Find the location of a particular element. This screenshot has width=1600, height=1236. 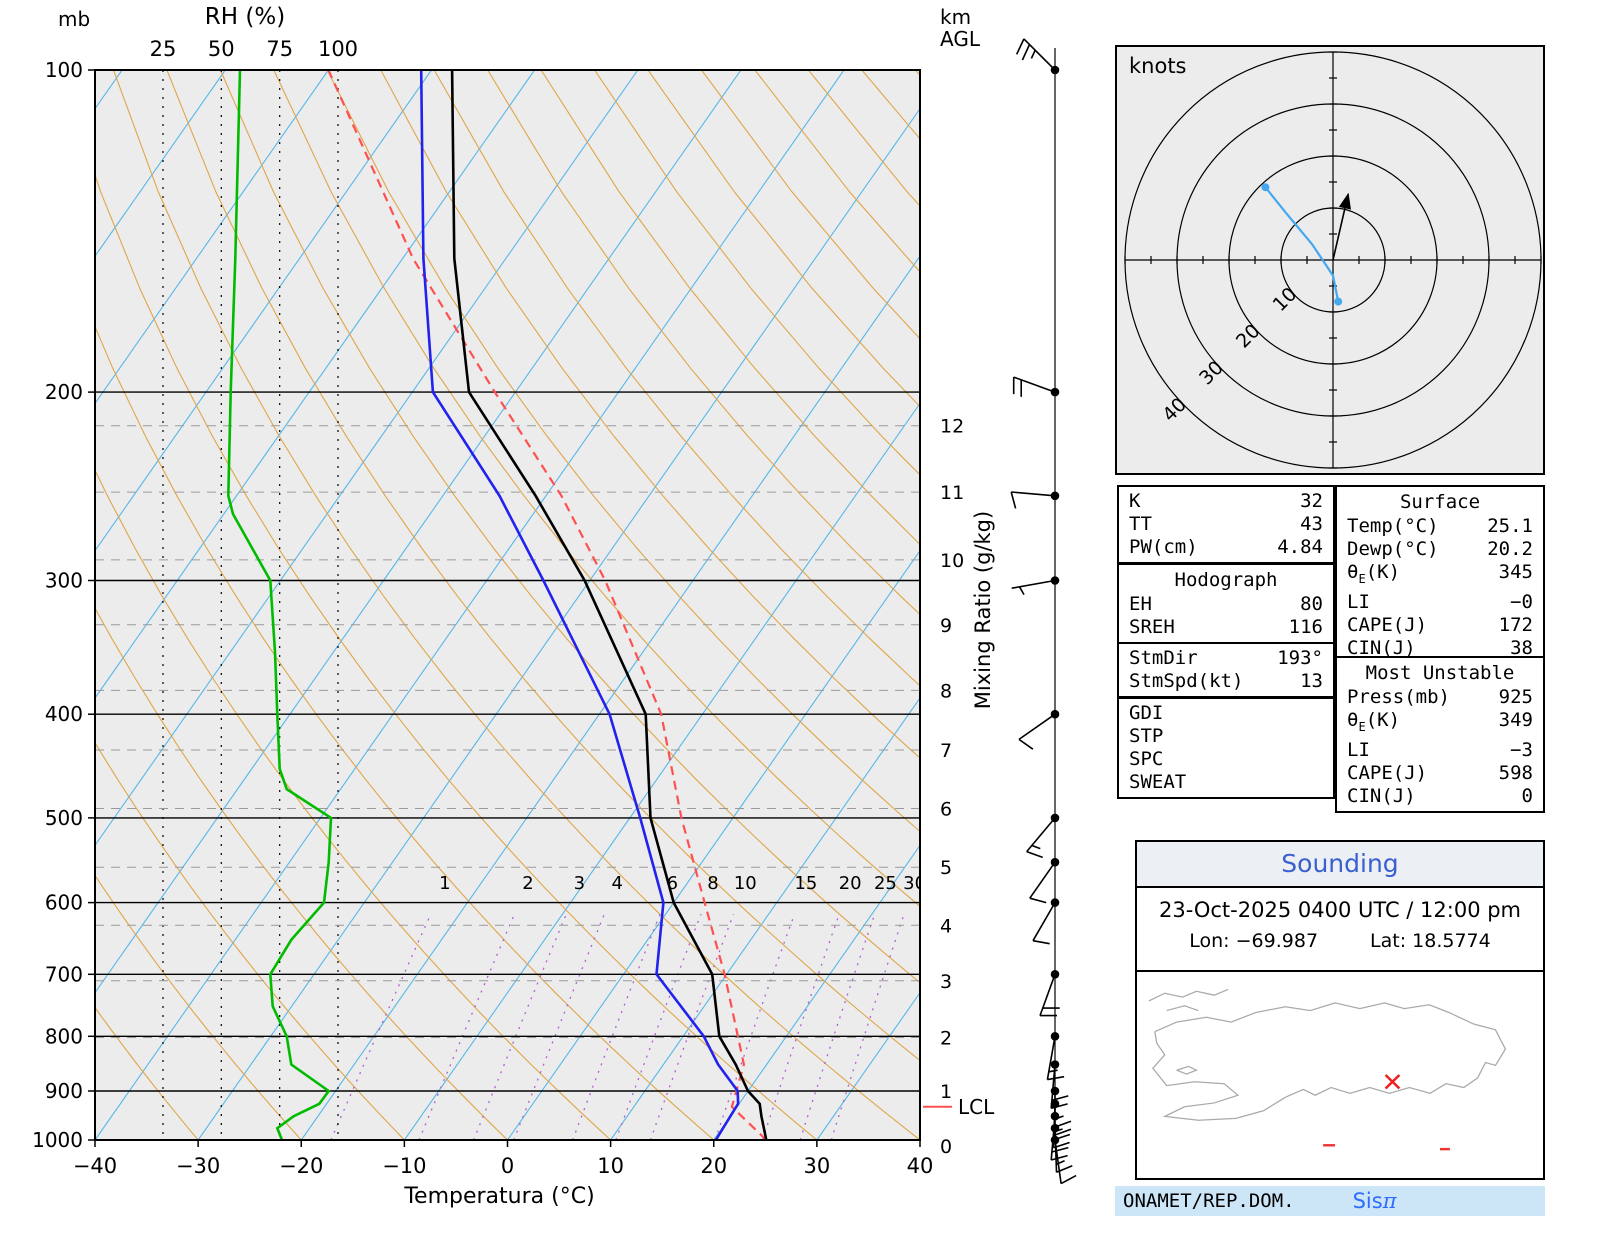

svg-text: 300 is located at coordinates (64, 581).